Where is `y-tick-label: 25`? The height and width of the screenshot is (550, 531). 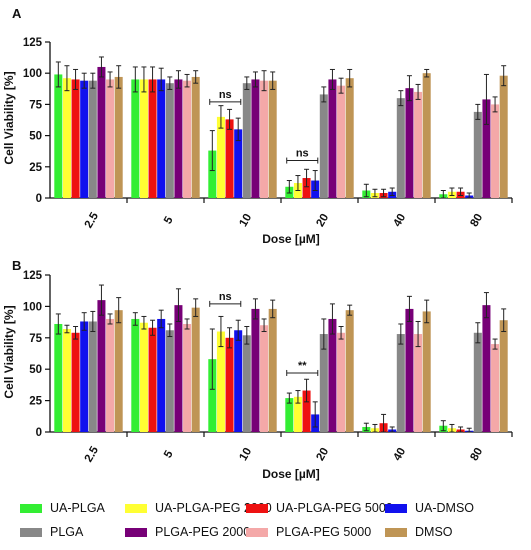
y-tick-label: 25 is located at coordinates (35, 402).